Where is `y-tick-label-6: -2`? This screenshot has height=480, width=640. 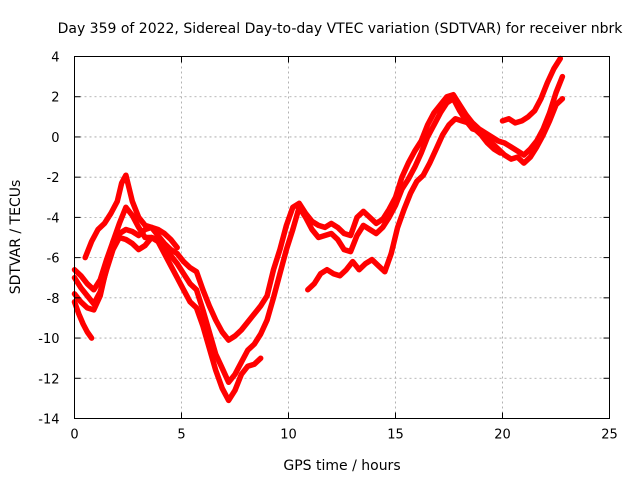 y-tick-label-6: -2 is located at coordinates (53, 178).